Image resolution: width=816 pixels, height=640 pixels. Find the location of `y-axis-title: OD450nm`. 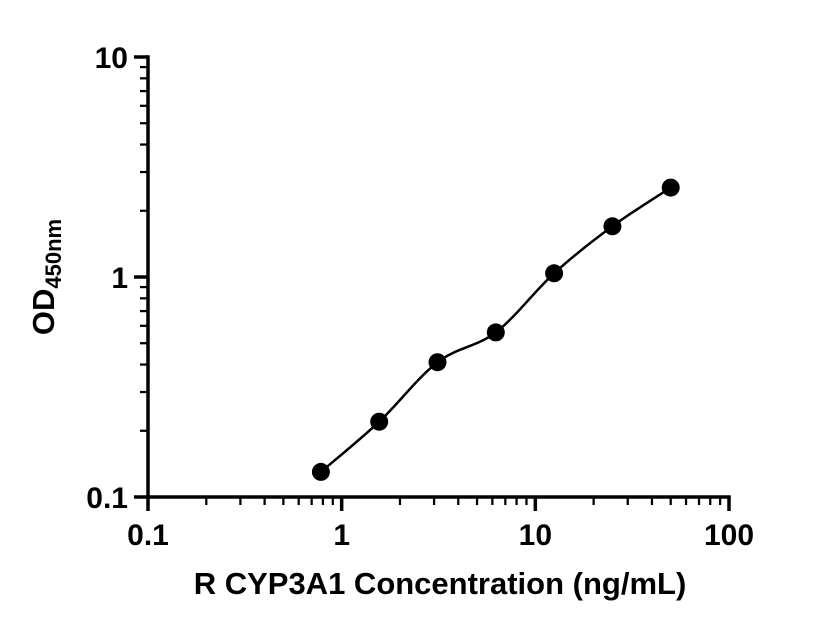

y-axis-title: OD450nm is located at coordinates (46, 277).